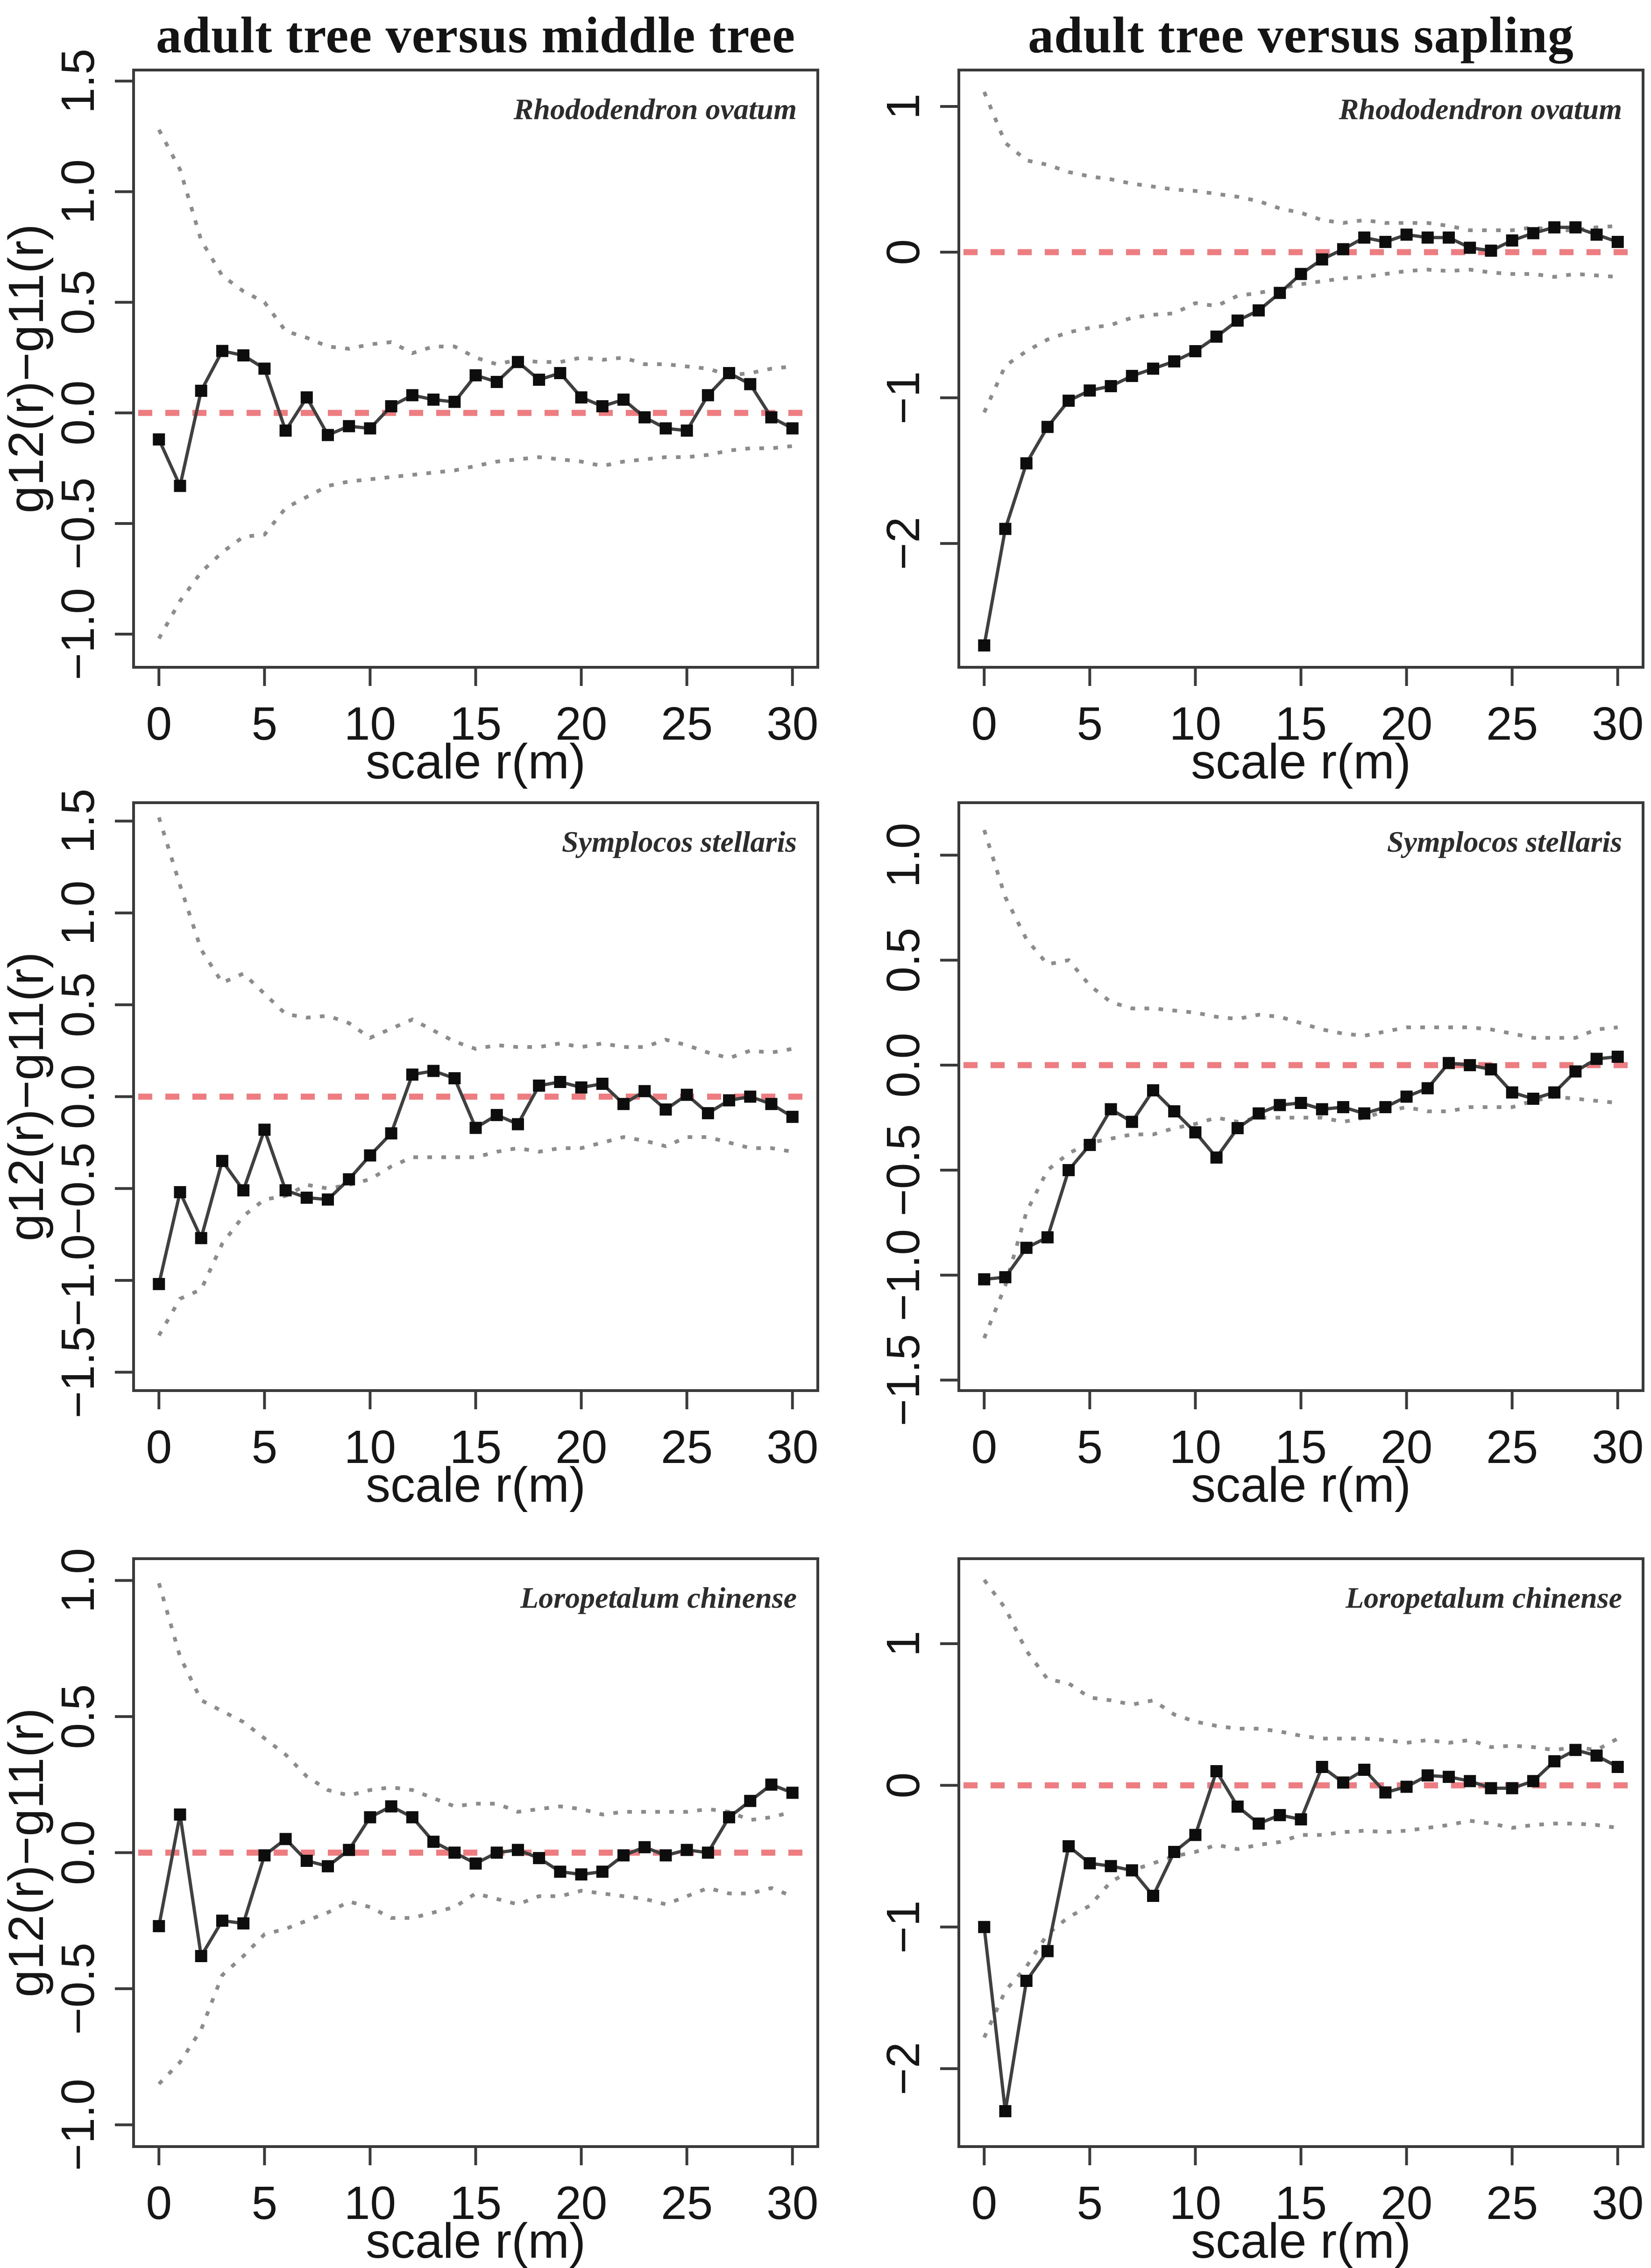 The width and height of the screenshot is (1651, 2268). I want to click on upper-envelope-line, so click(1300, 934).